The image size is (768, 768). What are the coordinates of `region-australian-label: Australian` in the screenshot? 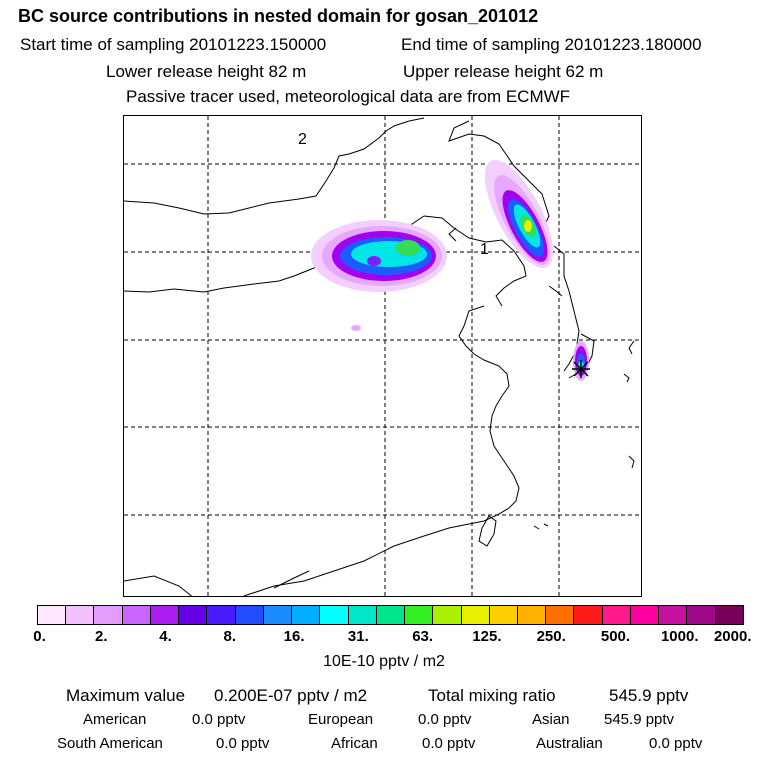 It's located at (569, 743).